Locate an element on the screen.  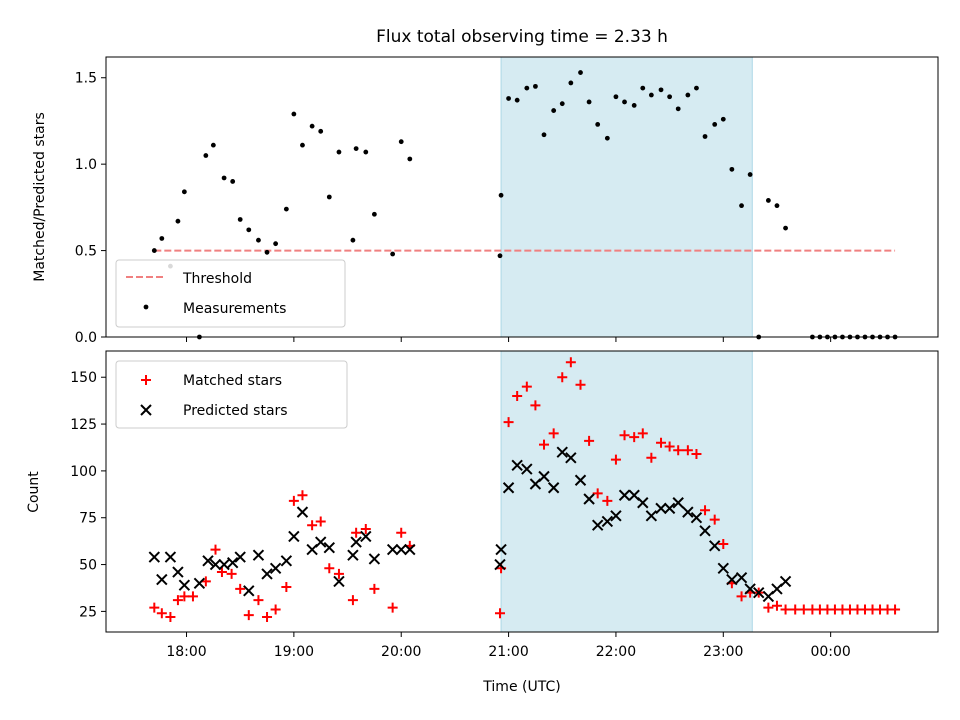
legend-box is located at coordinates (230, 293).